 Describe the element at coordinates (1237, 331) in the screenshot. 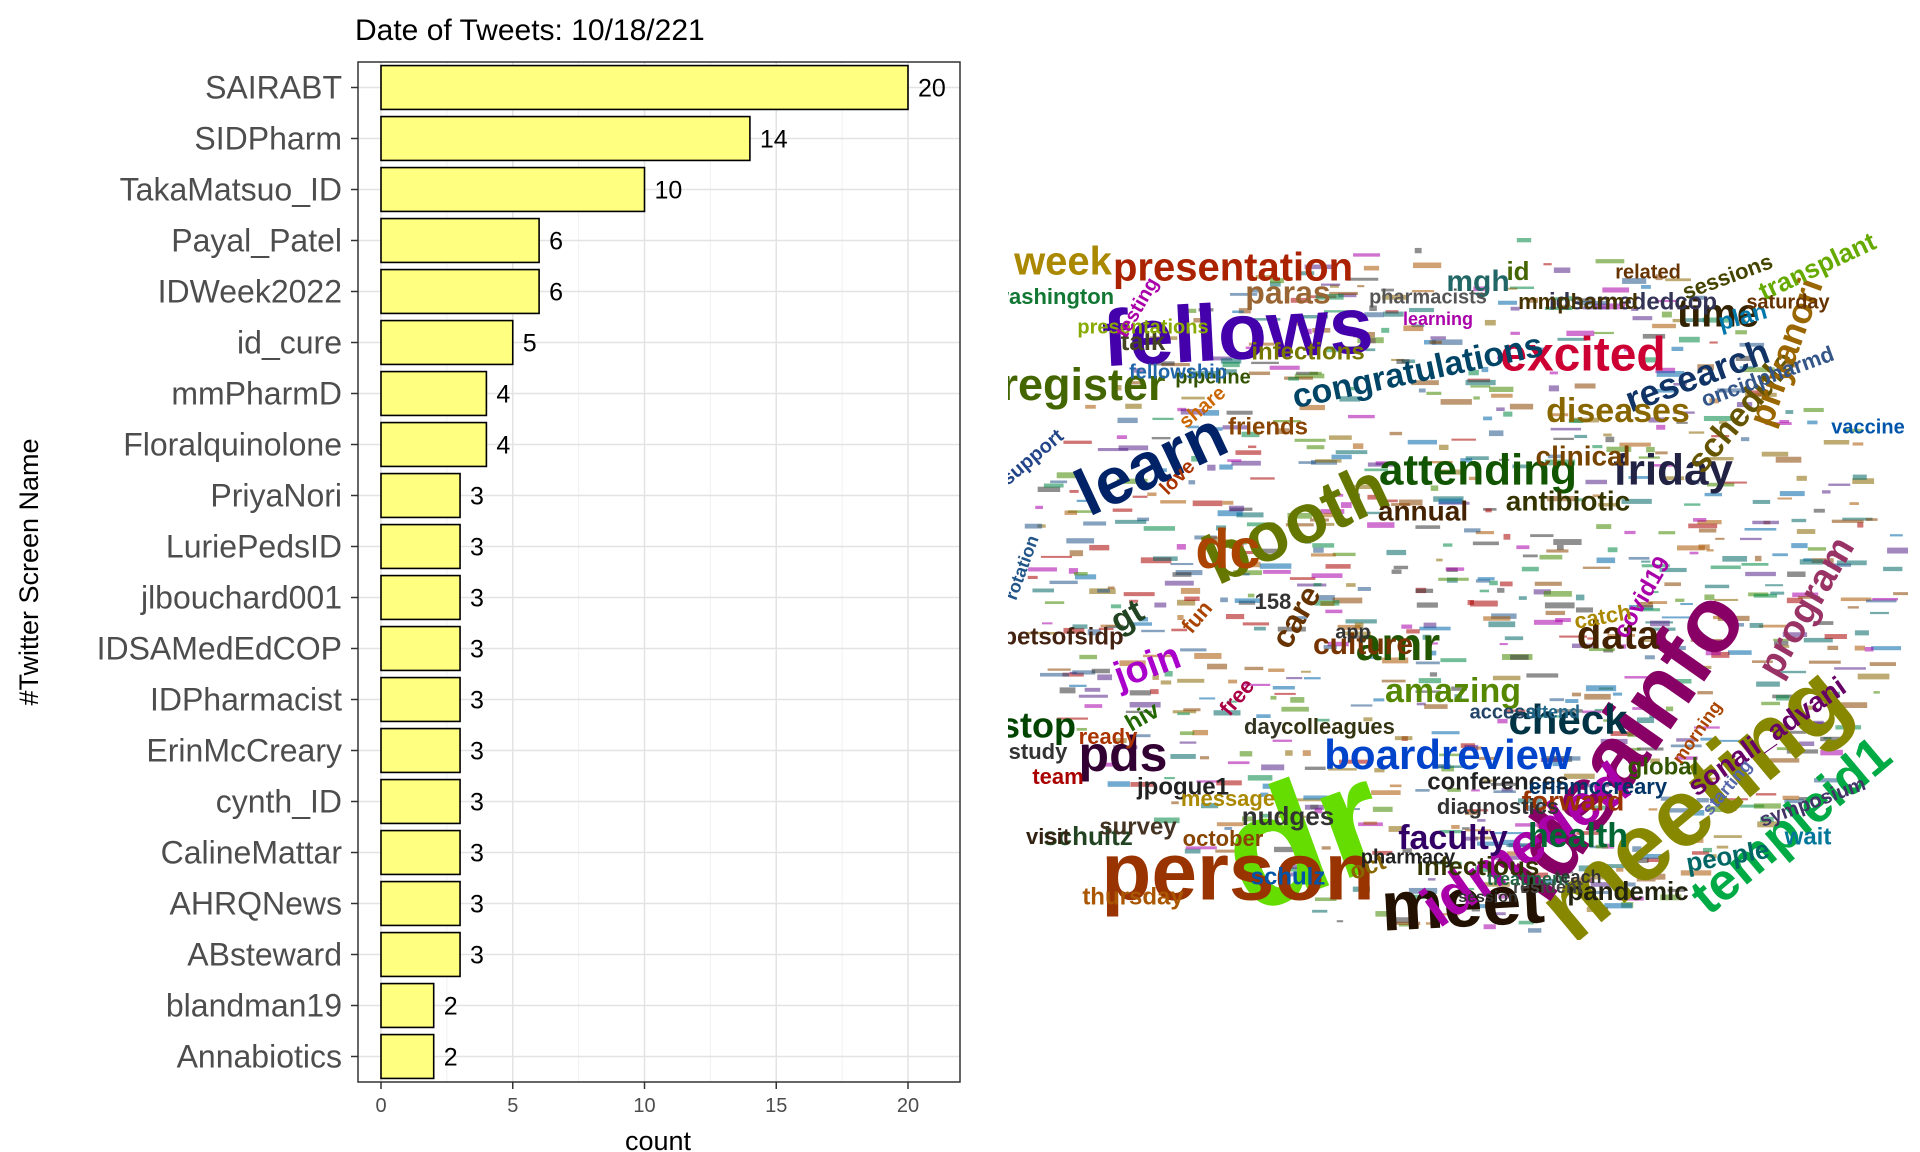

I see `cloud-word: fellows` at that location.